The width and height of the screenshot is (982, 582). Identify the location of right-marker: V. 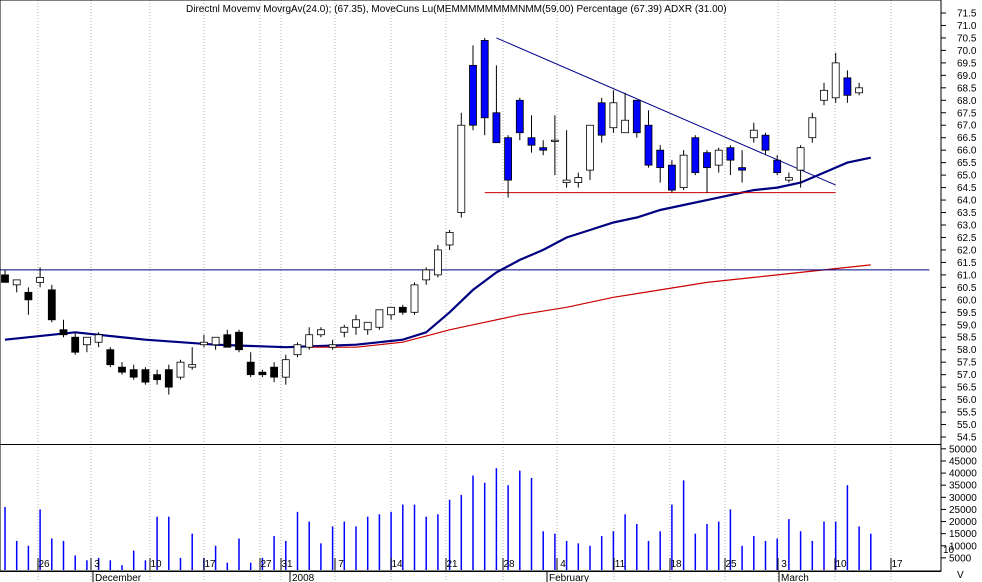
(960, 575).